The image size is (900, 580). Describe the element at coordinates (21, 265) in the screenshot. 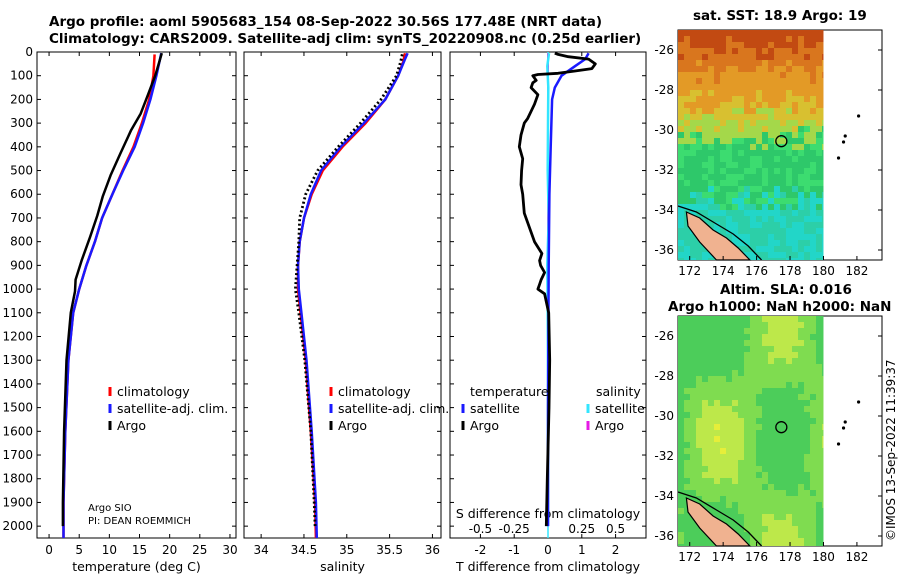

I see `y-tick-label: 900` at that location.